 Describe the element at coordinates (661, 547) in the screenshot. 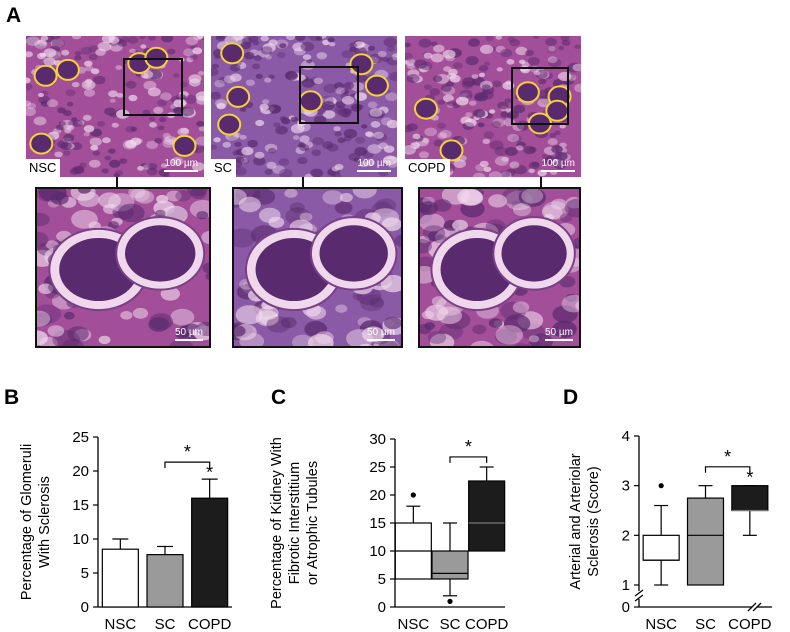

I see `box-nsc` at that location.